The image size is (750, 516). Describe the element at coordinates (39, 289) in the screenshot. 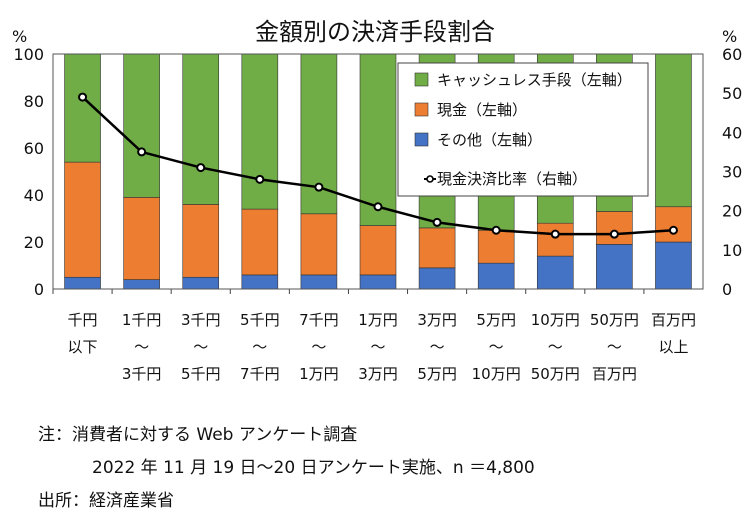

I see `y-tick-label: 0` at that location.